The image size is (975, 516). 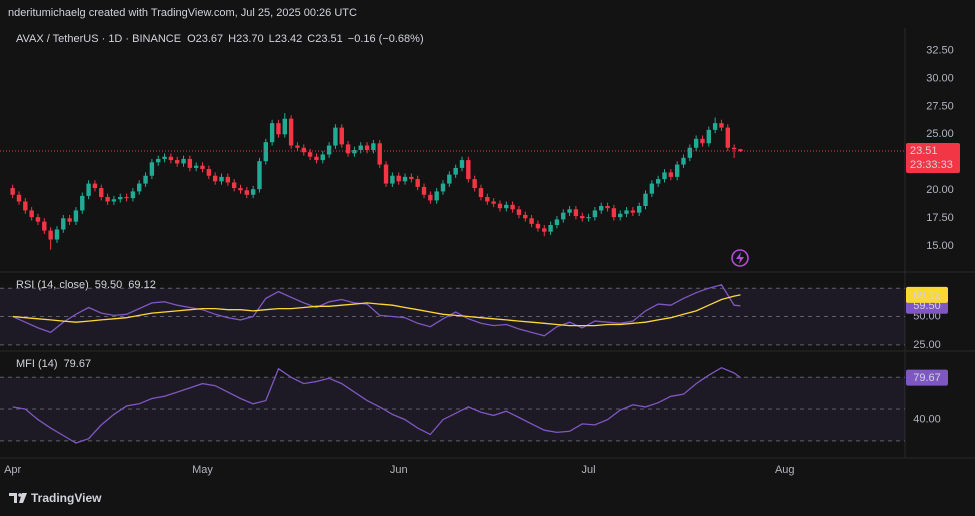 What do you see at coordinates (109, 285) in the screenshot?
I see `indicator-legend-value: 59.50` at bounding box center [109, 285].